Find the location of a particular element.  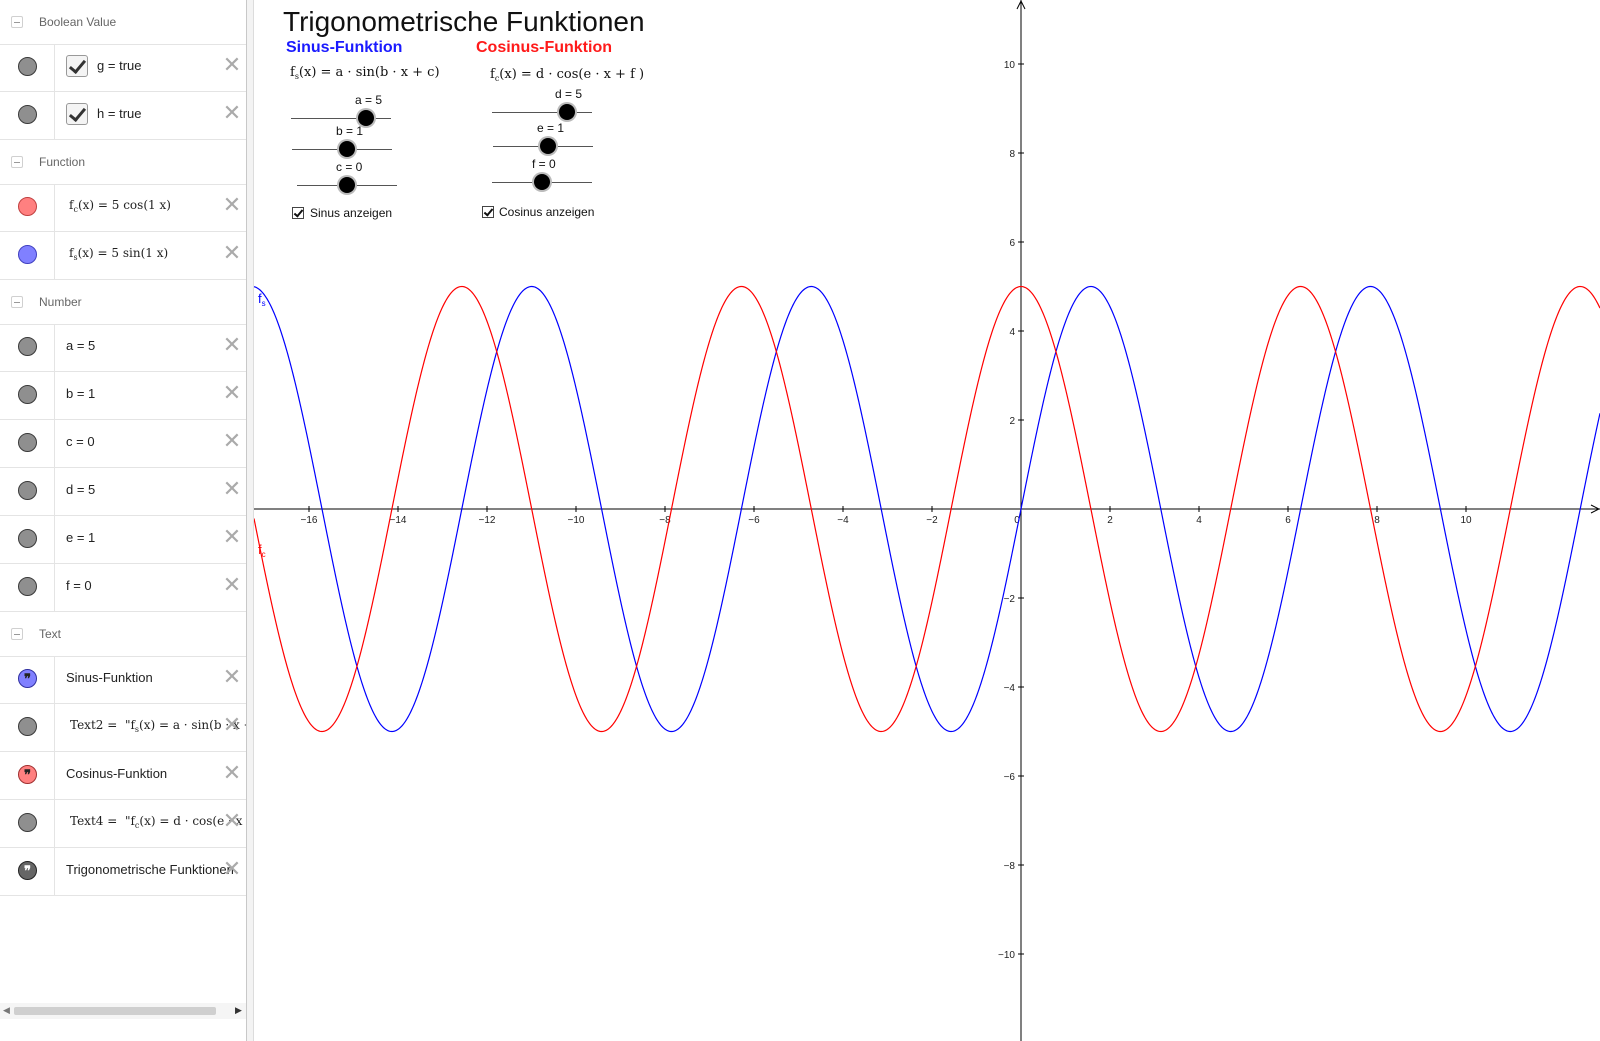

algebra-row-fc: fc(x) = 5 cos(1 x) ✕ is located at coordinates (123, 208).